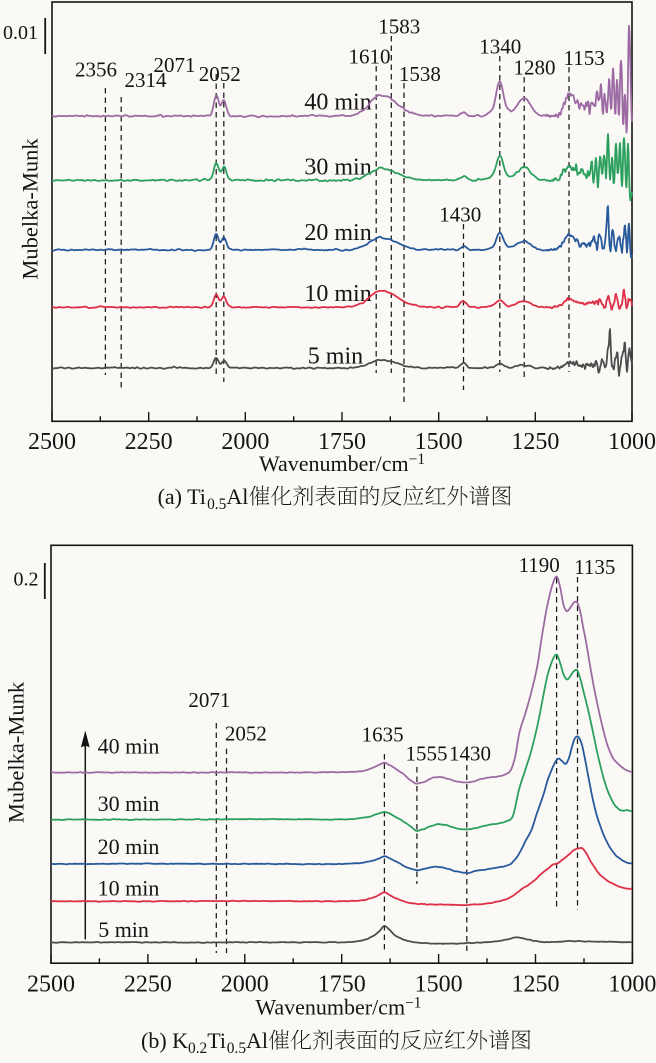 Image resolution: width=656 pixels, height=1063 pixels. Describe the element at coordinates (20, 33) in the screenshot. I see `svg-text: 0.01` at that location.